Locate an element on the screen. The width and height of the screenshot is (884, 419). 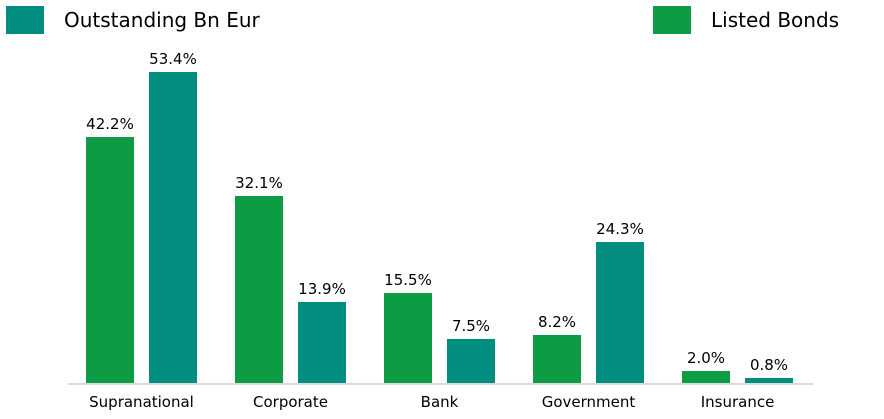
legend-label-outstanding: Outstanding Bn Eur is located at coordinates (162, 20).